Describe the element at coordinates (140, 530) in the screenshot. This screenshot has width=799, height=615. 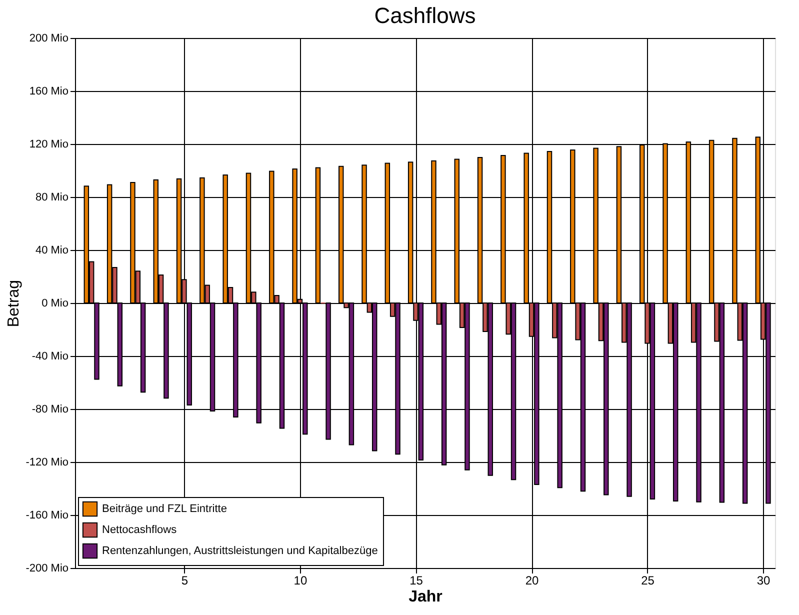
I see `legend-label: Nettocashflows` at that location.